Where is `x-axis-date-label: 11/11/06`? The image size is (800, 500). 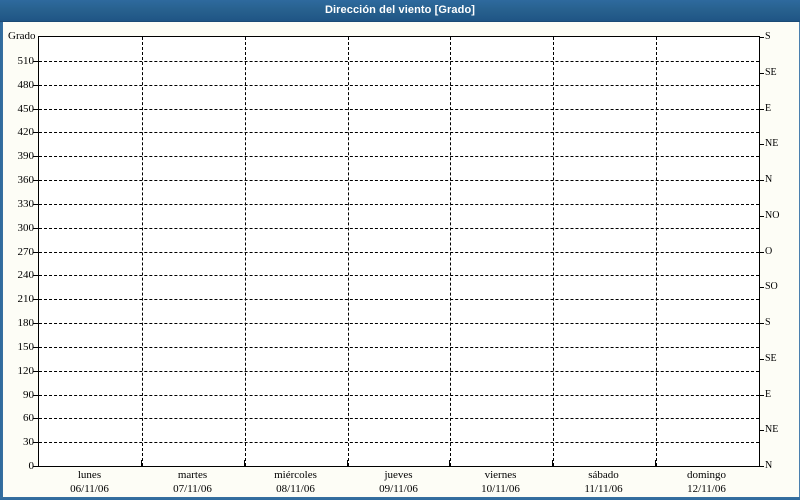 x-axis-date-label: 11/11/06 is located at coordinates (603, 489).